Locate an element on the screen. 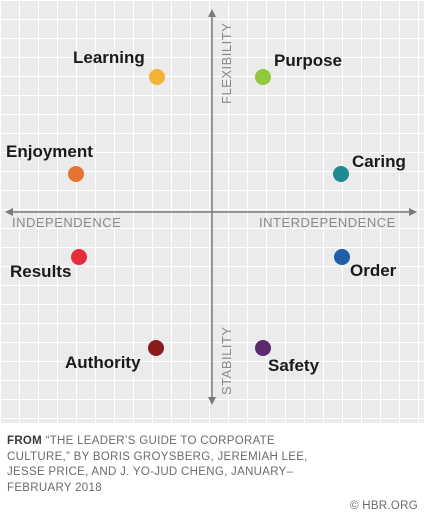  right-arrowhead is located at coordinates (413, 212).